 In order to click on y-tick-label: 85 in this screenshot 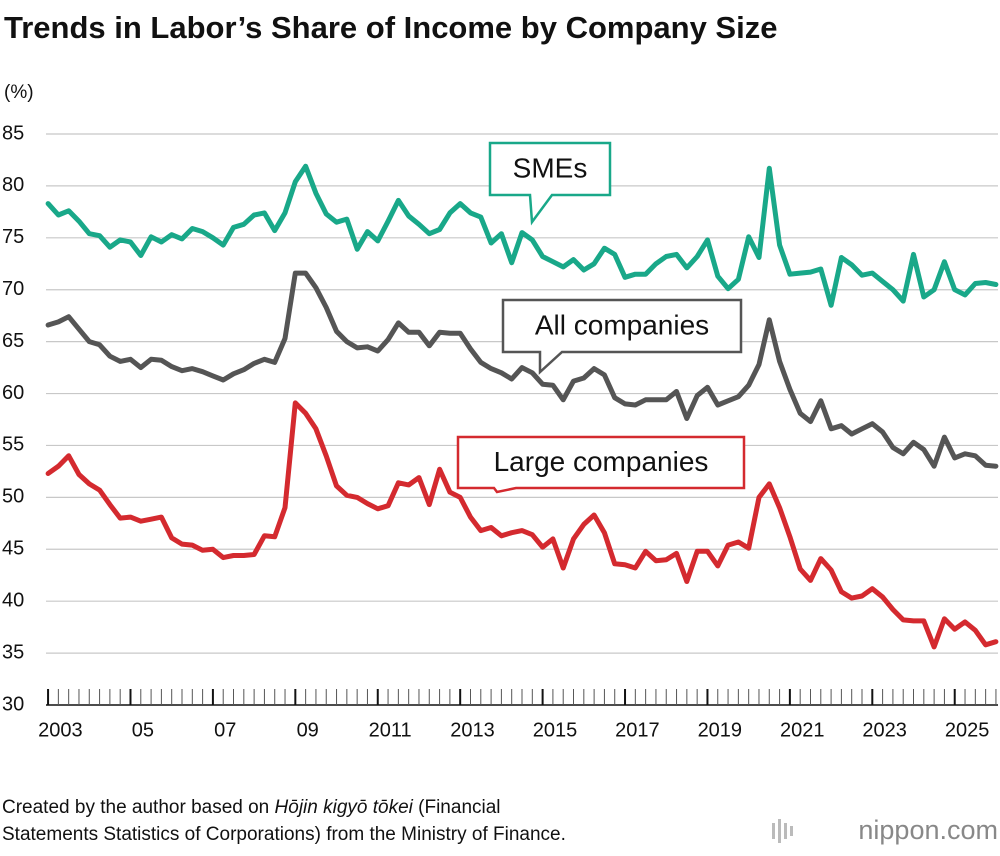, I will do `click(13, 133)`.